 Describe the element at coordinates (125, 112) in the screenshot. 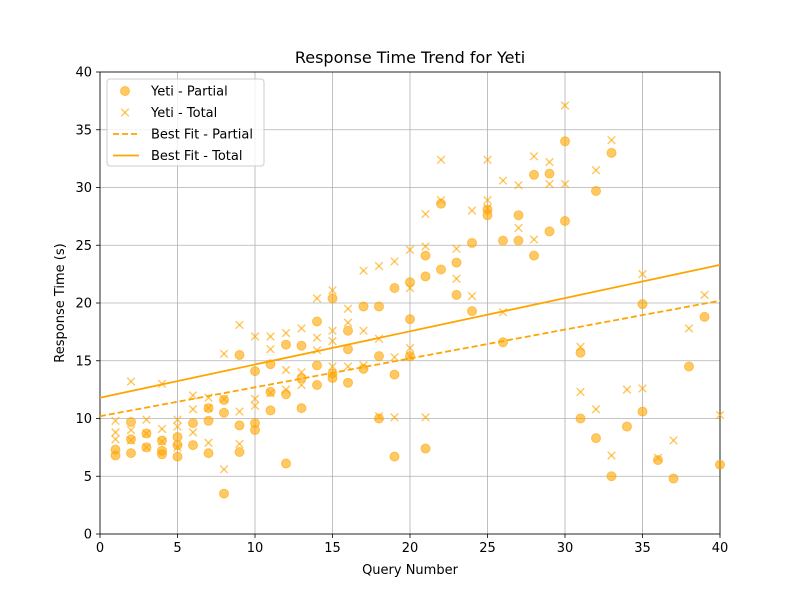

I see `legend-marker-x-stroke` at that location.